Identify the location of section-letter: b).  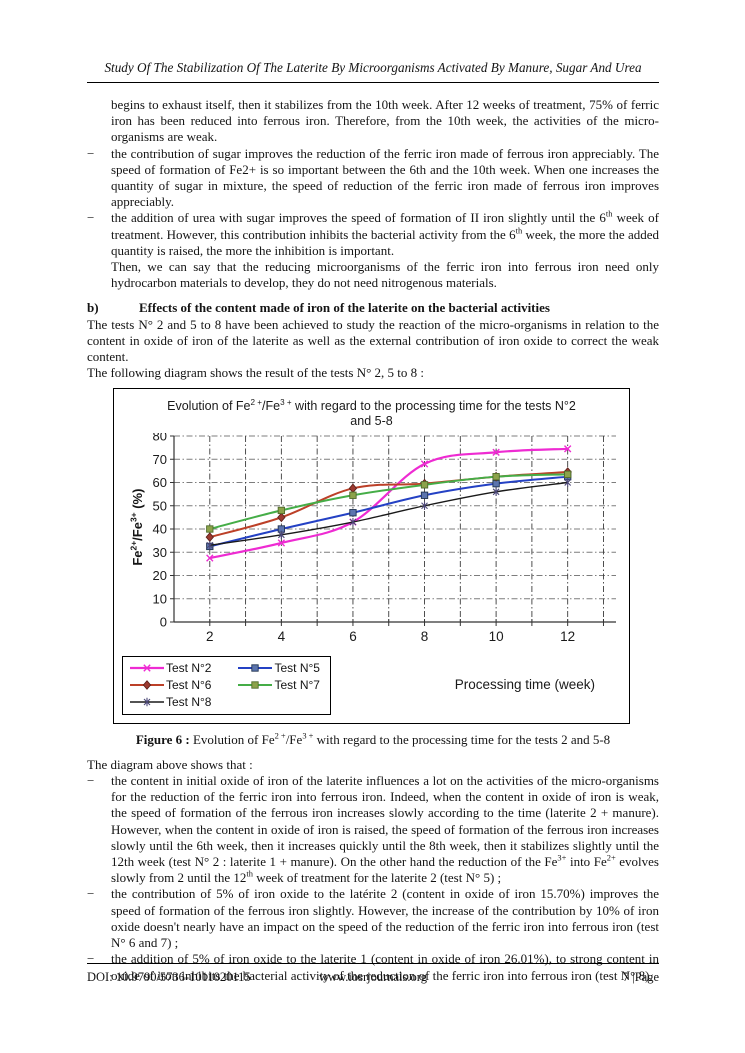
(93, 308).